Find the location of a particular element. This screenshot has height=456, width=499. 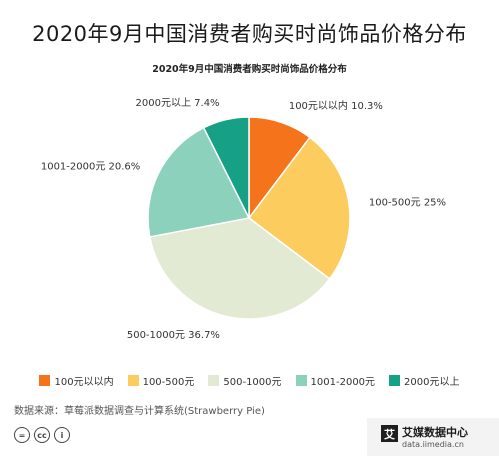

legend-label: 100-500元 is located at coordinates (168, 382).